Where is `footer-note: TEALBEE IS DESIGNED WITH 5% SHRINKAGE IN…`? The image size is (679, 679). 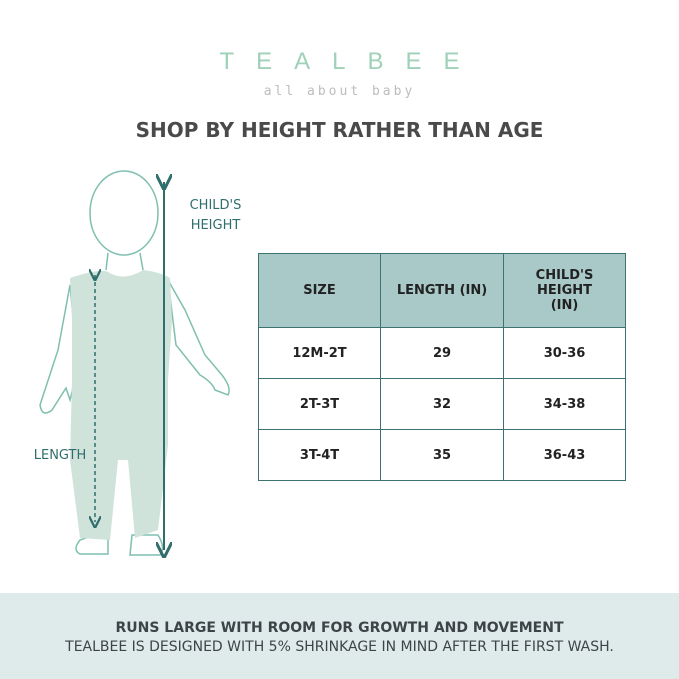
footer-note: TEALBEE IS DESIGNED WITH 5% SHRINKAGE IN… is located at coordinates (339, 647).